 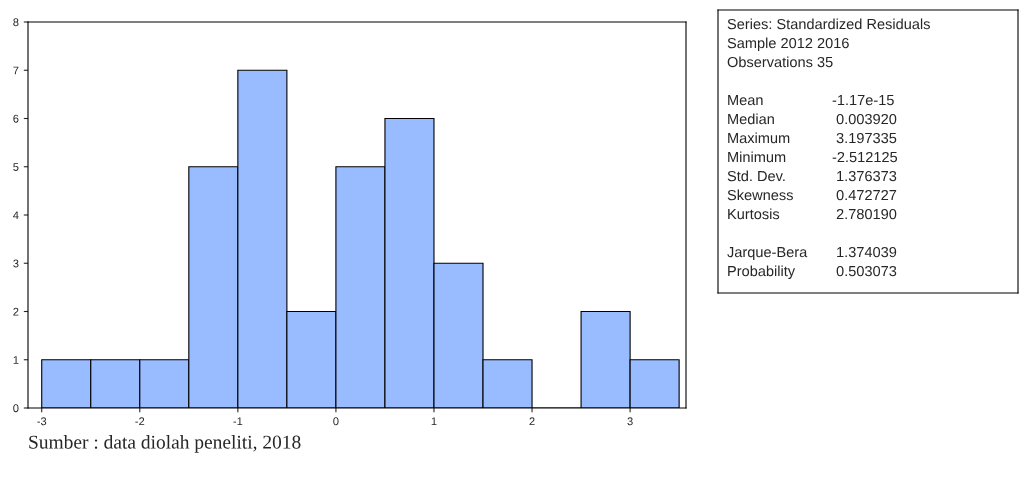 I want to click on y-tick-label: 0, so click(x=16, y=408).